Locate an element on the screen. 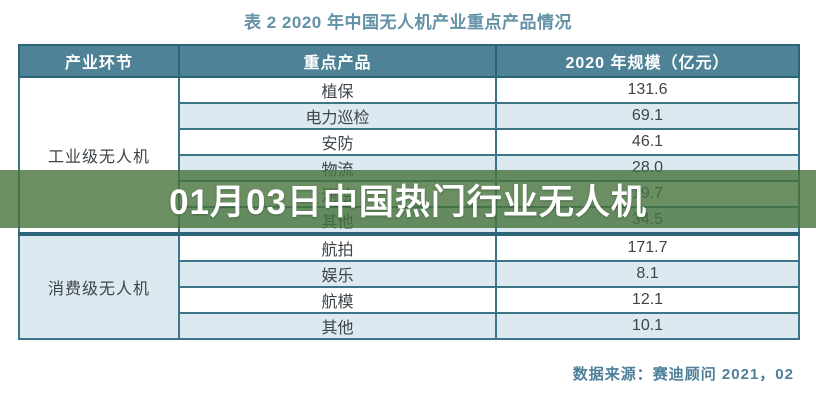 Image resolution: width=816 pixels, height=400 pixels. value-cell: 12.1 is located at coordinates (647, 300).